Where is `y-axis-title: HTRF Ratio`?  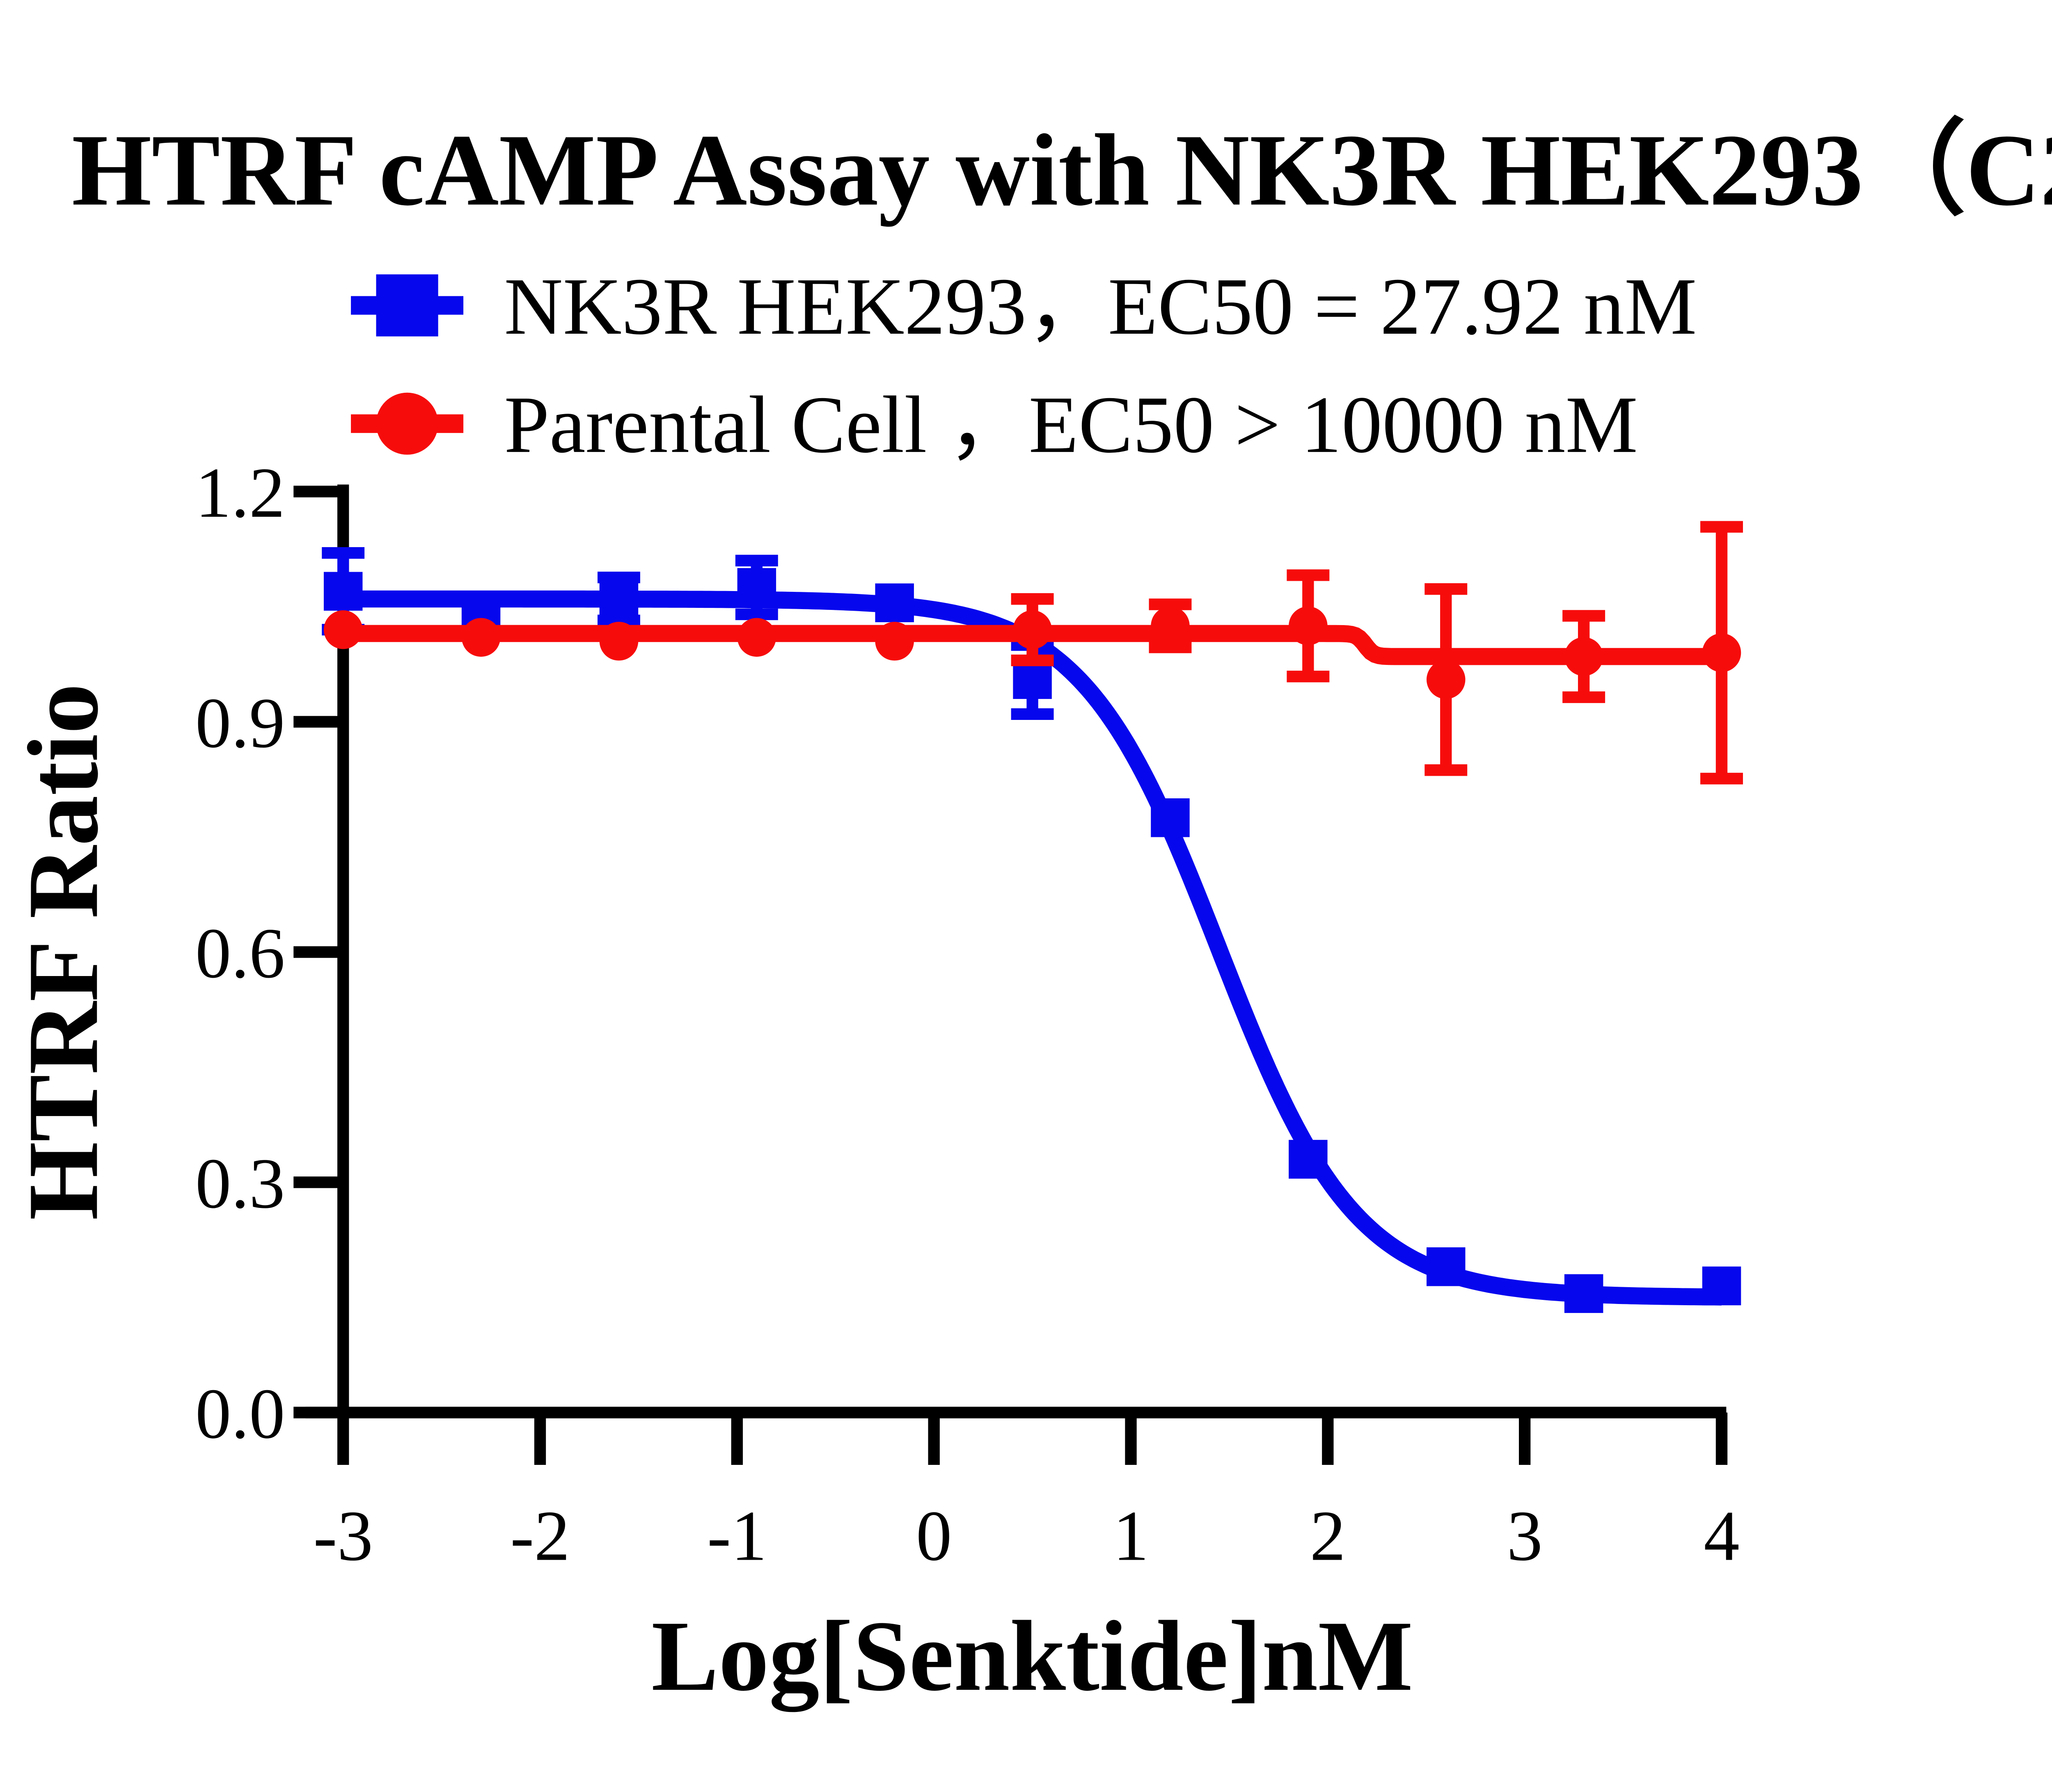 y-axis-title: HTRF Ratio is located at coordinates (63, 951).